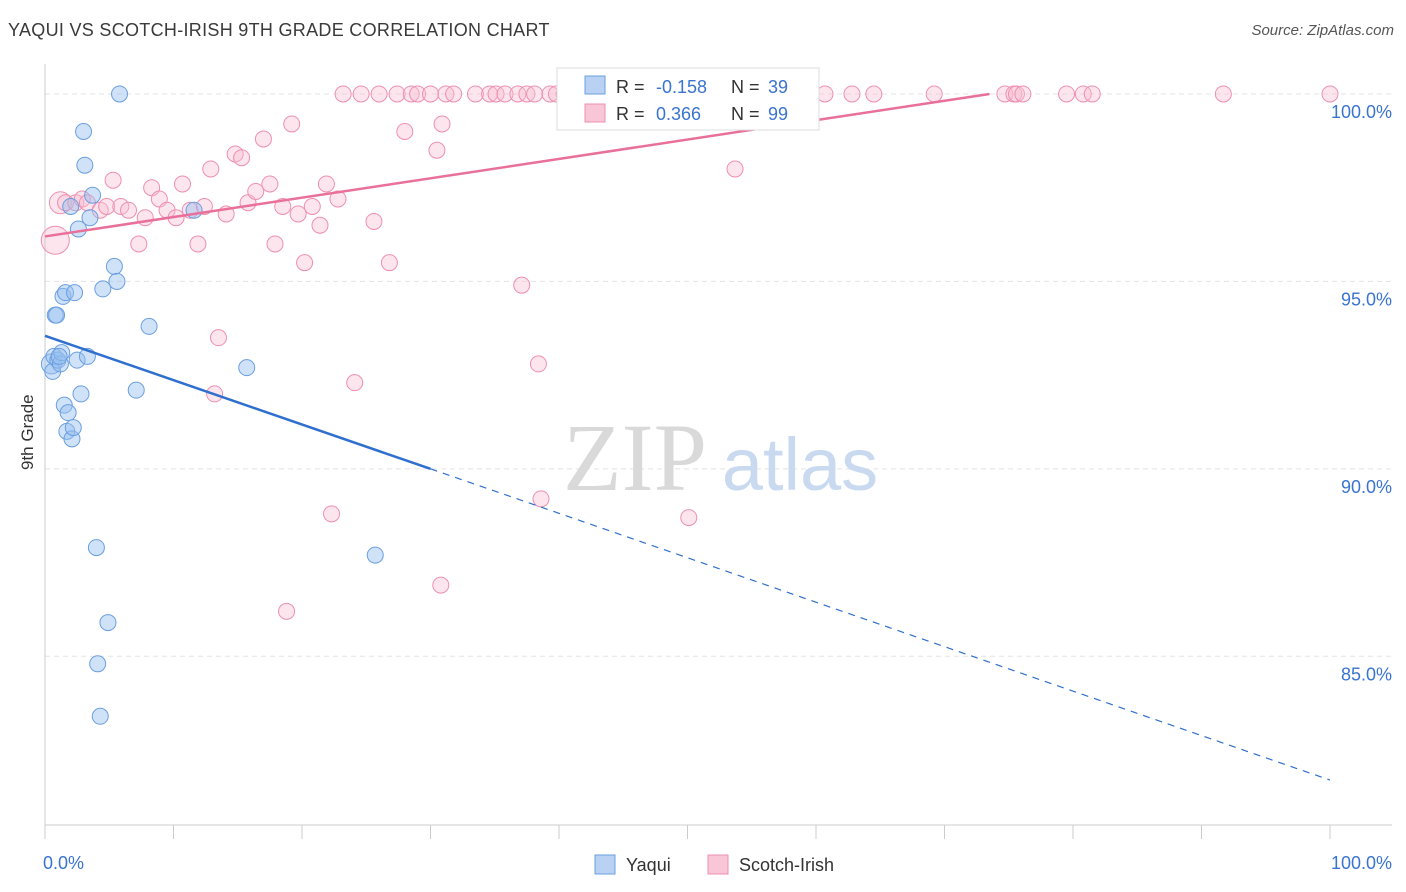  What do you see at coordinates (681, 87) in the screenshot?
I see `stats-r-value-yaqui: -0.158` at bounding box center [681, 87].